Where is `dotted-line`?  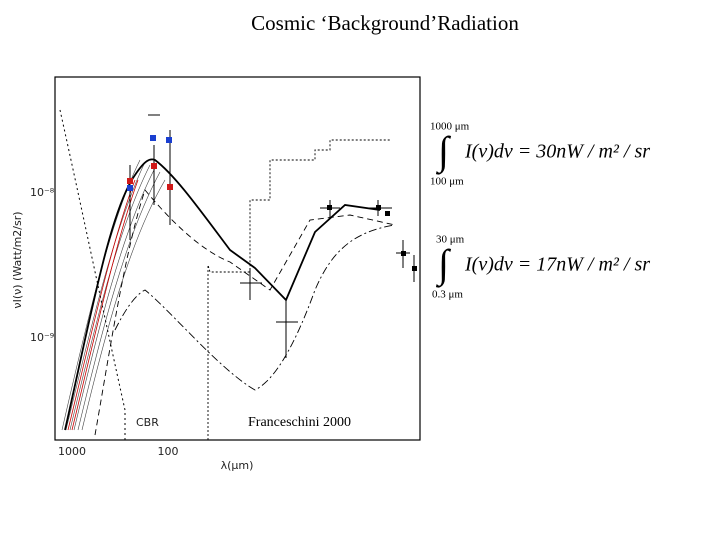 dotted-line is located at coordinates (92, 274).